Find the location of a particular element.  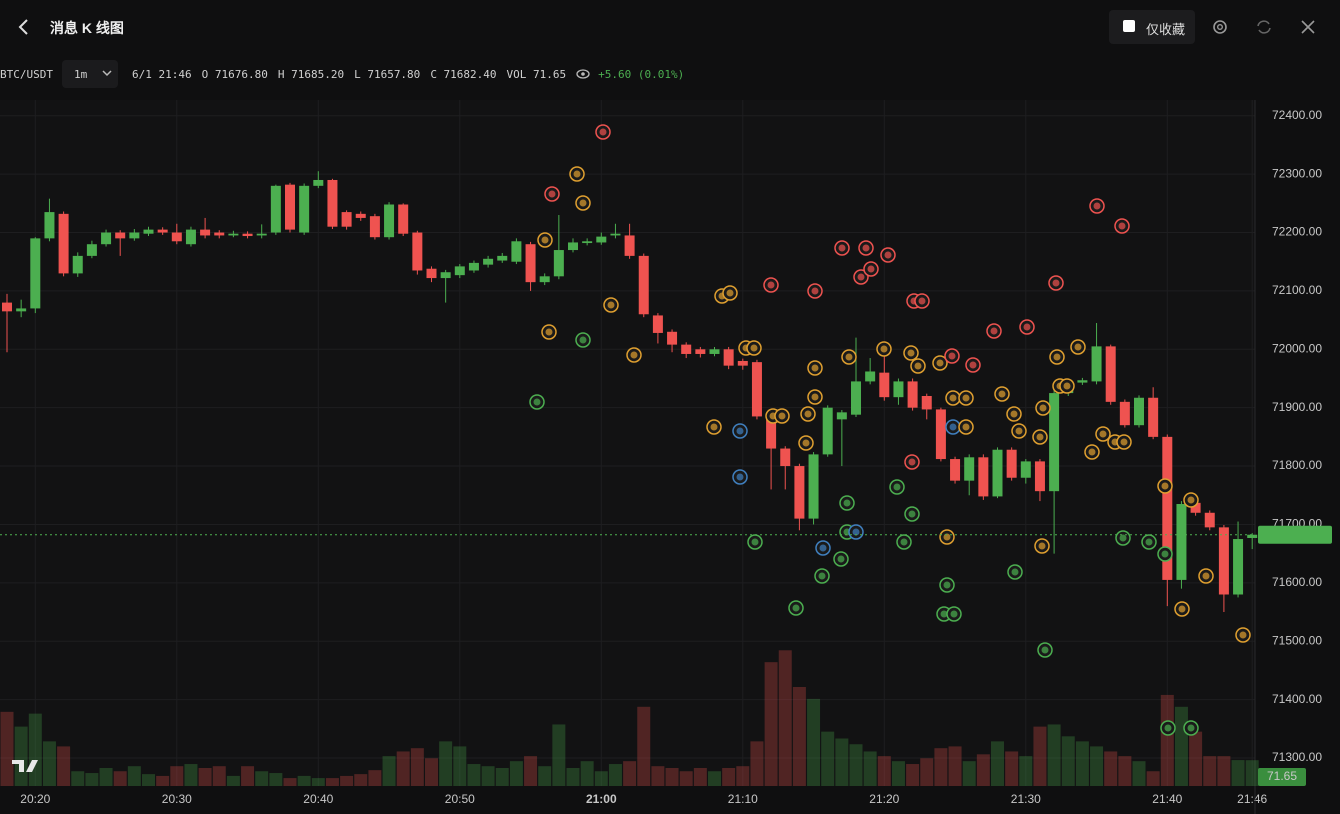

back-button is located at coordinates (24, 27).